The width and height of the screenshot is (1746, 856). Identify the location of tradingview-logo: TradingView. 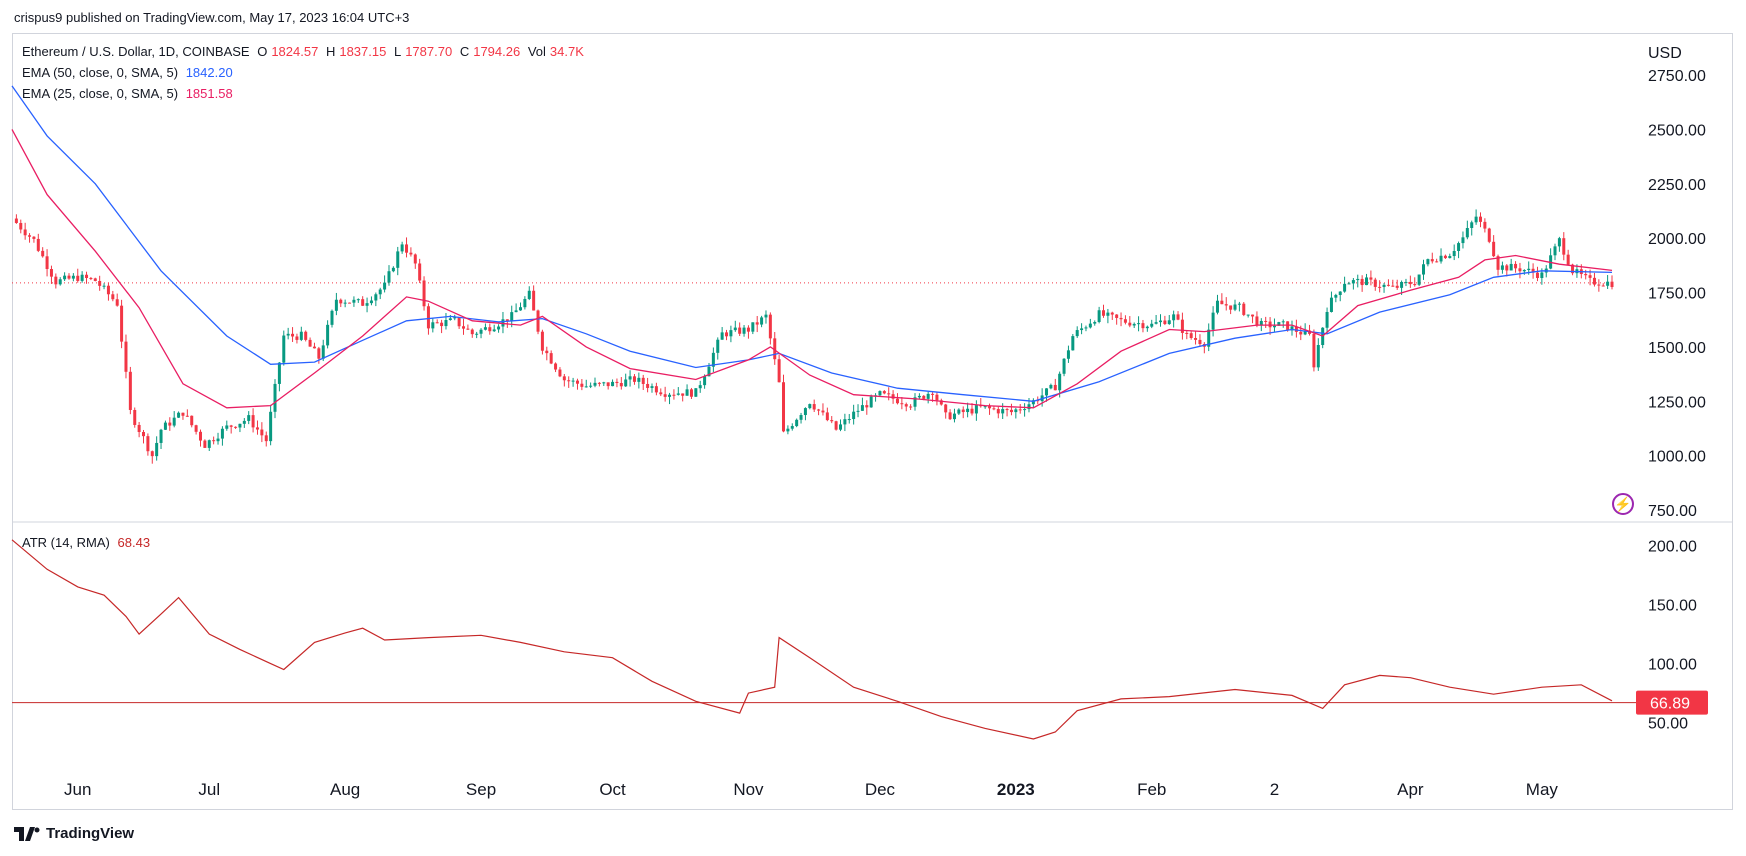
(74, 833).